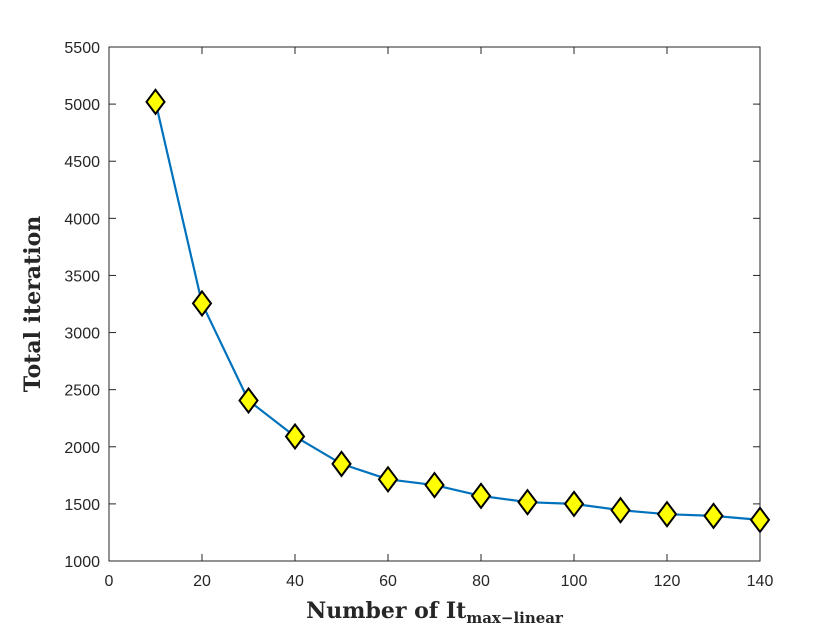 This screenshot has height=630, width=840. I want to click on x-tick-label: 0, so click(109, 581).